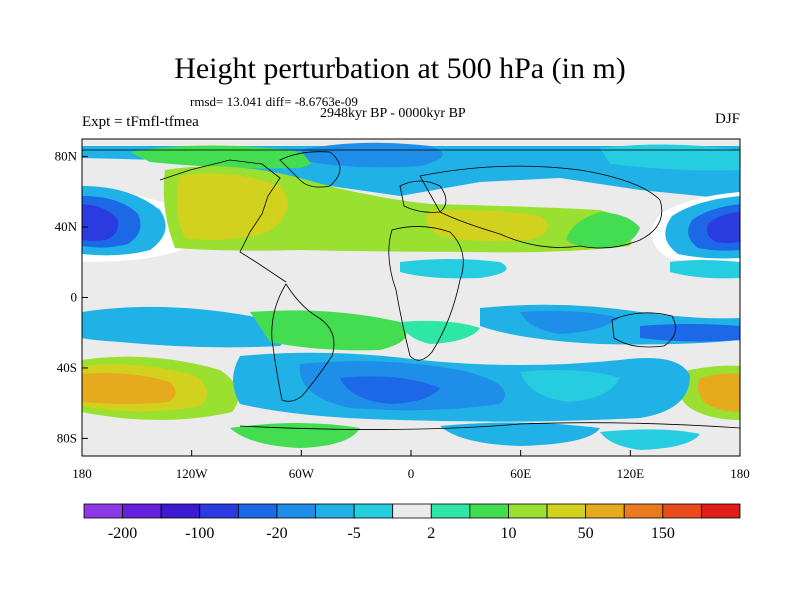  I want to click on colorbar-label: -5, so click(353, 533).